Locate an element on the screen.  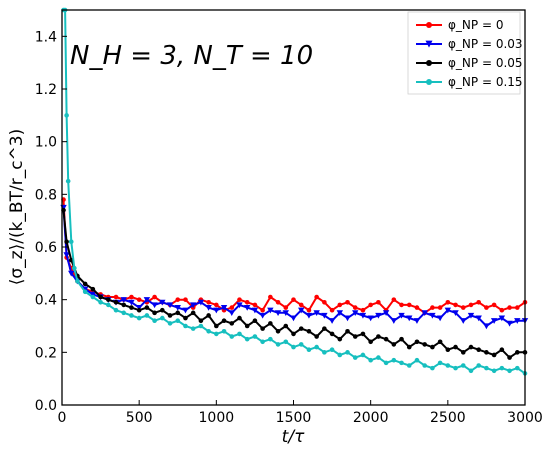
chart-annotation: N_H = 3, N_T = 10 is located at coordinates (191, 56).